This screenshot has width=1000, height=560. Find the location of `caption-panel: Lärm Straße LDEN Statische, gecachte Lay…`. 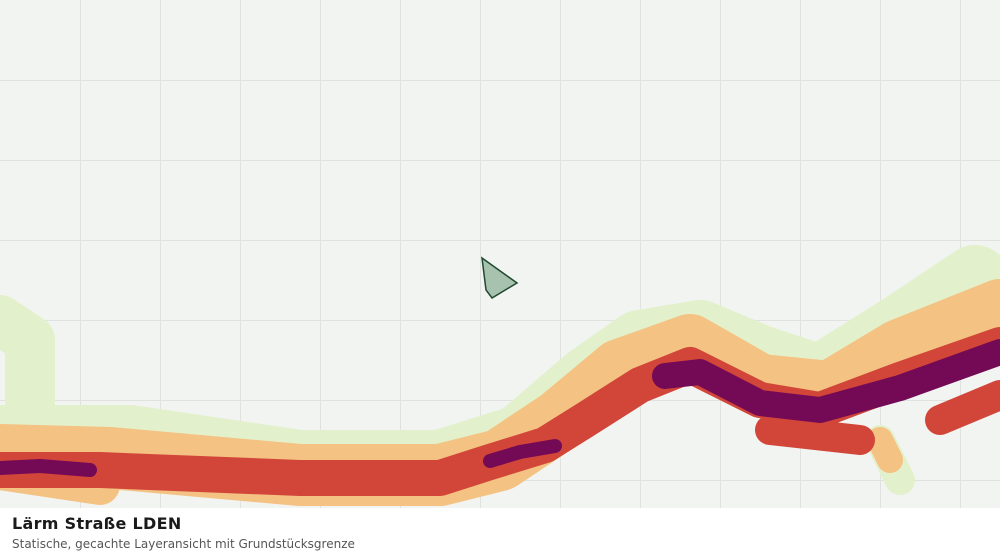

caption-panel: Lärm Straße LDEN Statische, gecachte Lay… is located at coordinates (500, 534).